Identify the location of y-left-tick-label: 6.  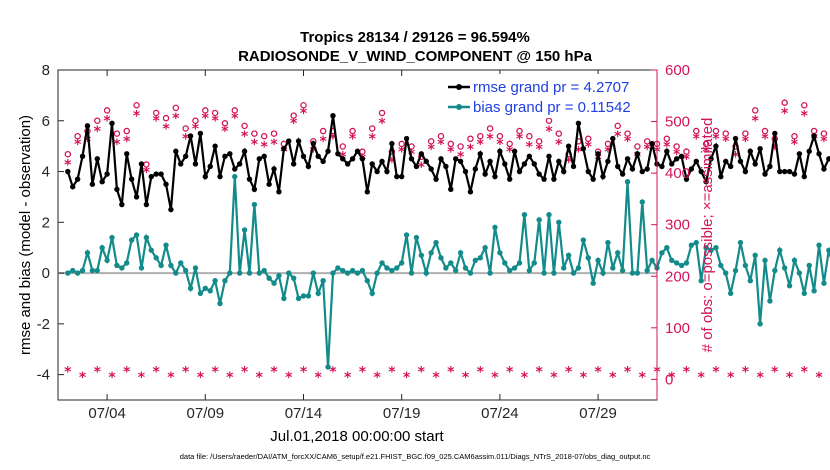
(46, 121).